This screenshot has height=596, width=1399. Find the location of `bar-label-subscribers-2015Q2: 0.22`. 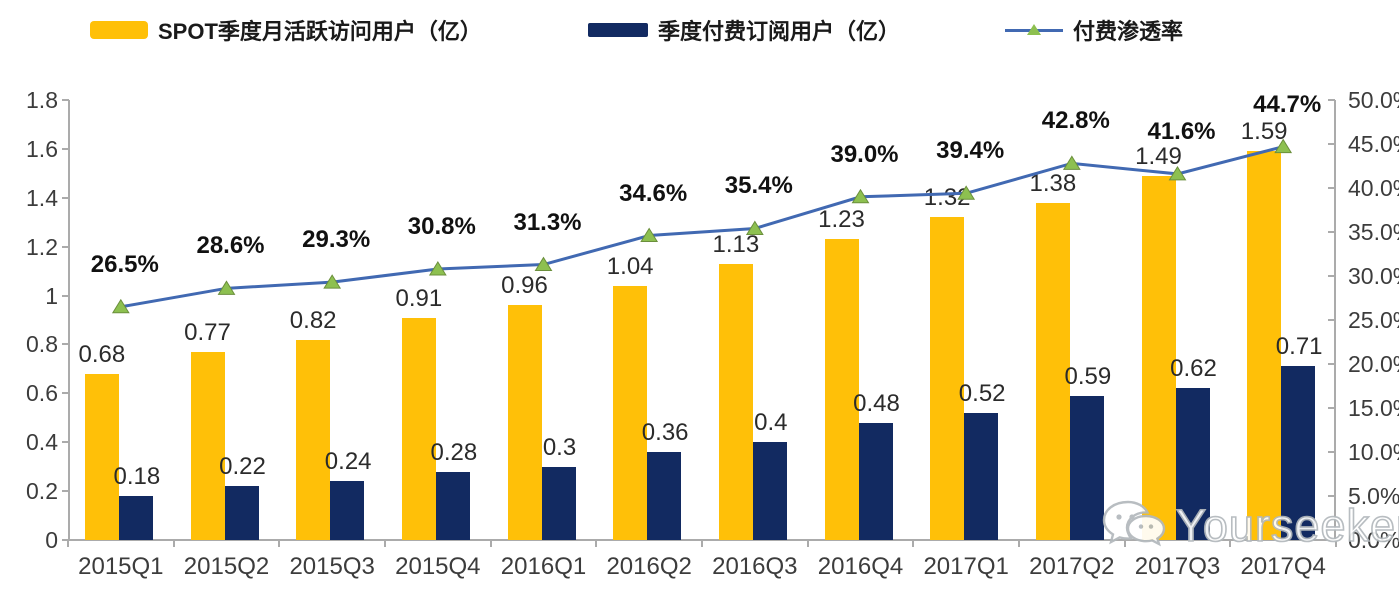

bar-label-subscribers-2015Q2: 0.22 is located at coordinates (242, 467).